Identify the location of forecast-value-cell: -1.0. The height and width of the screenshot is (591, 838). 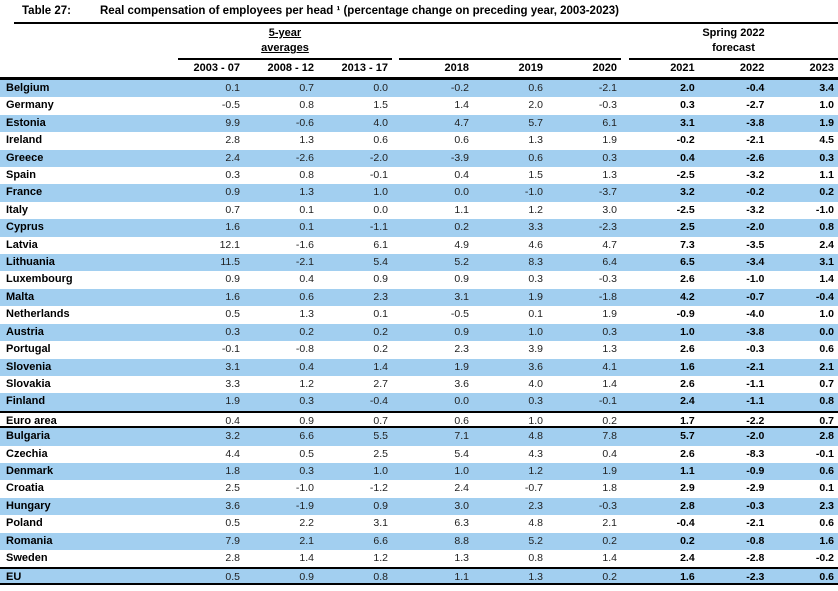
(825, 209).